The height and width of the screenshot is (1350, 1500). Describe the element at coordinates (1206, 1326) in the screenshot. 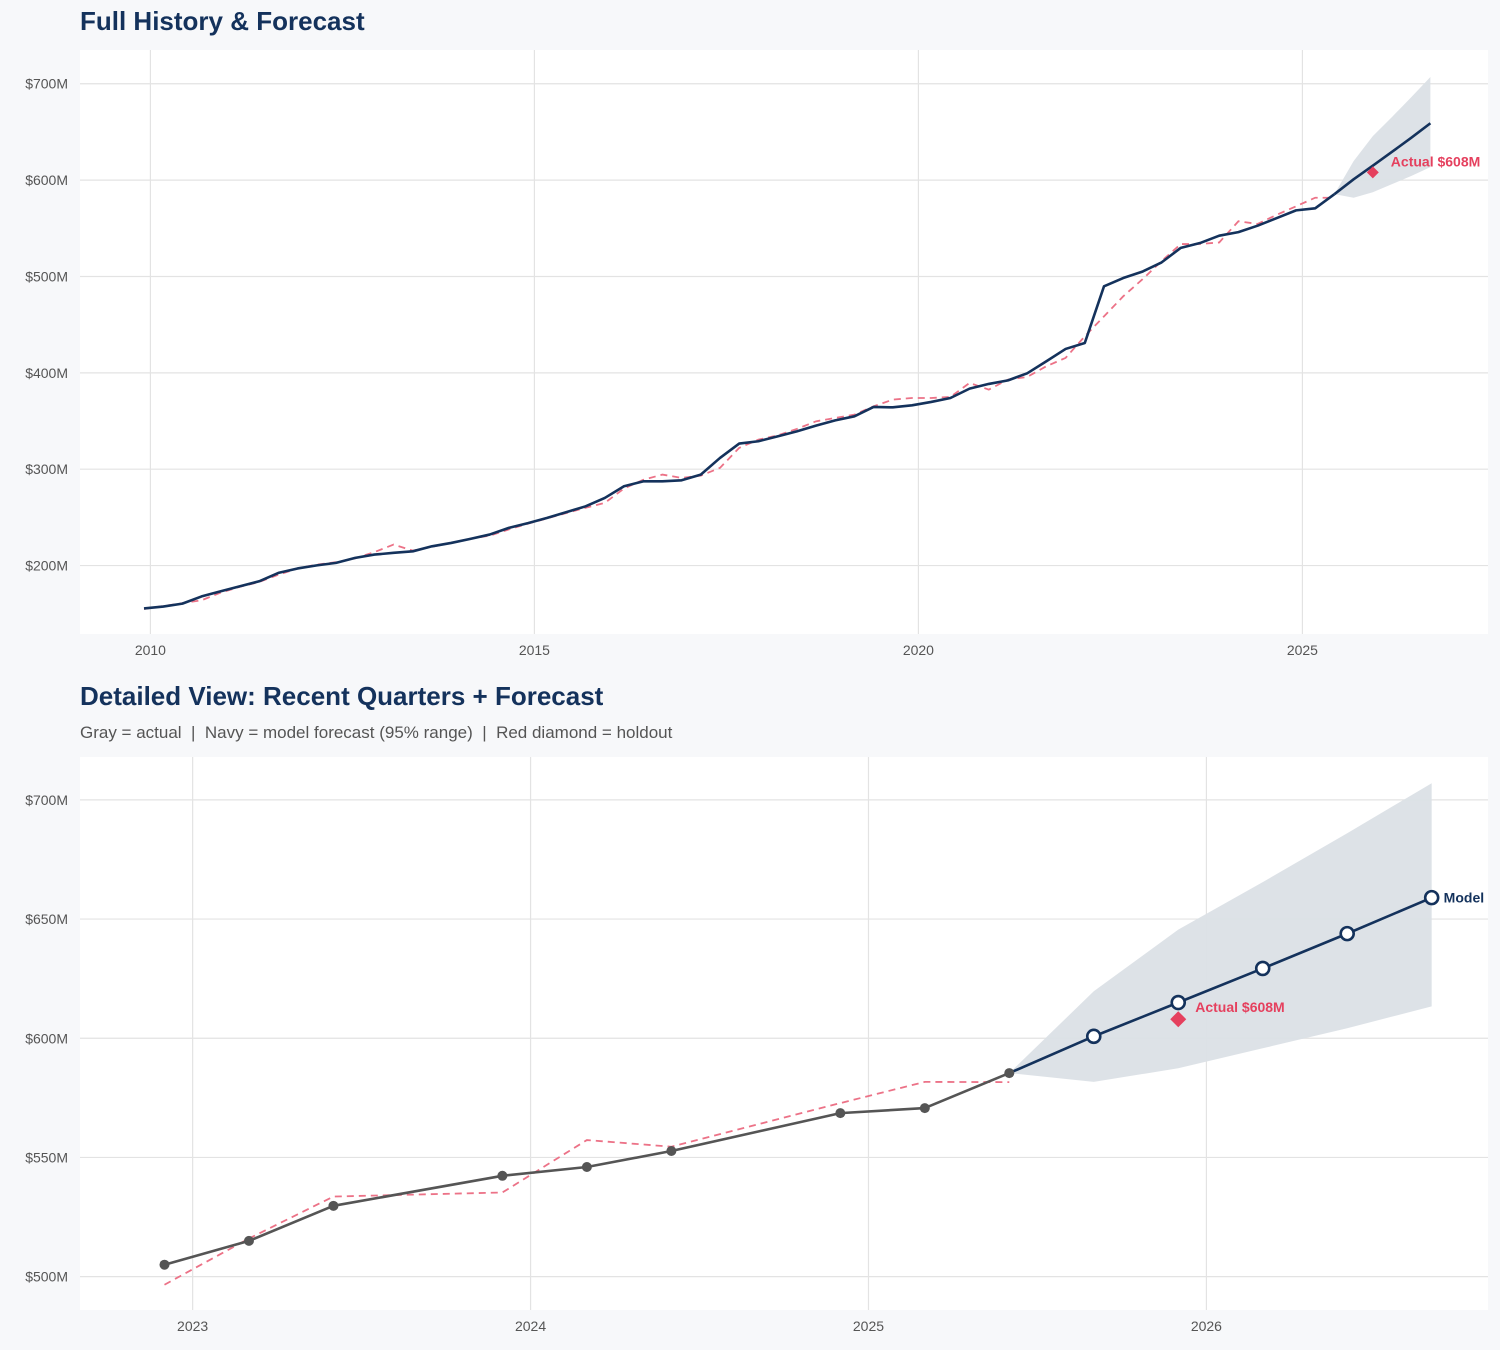

I see `x-tick-label: 2026` at that location.